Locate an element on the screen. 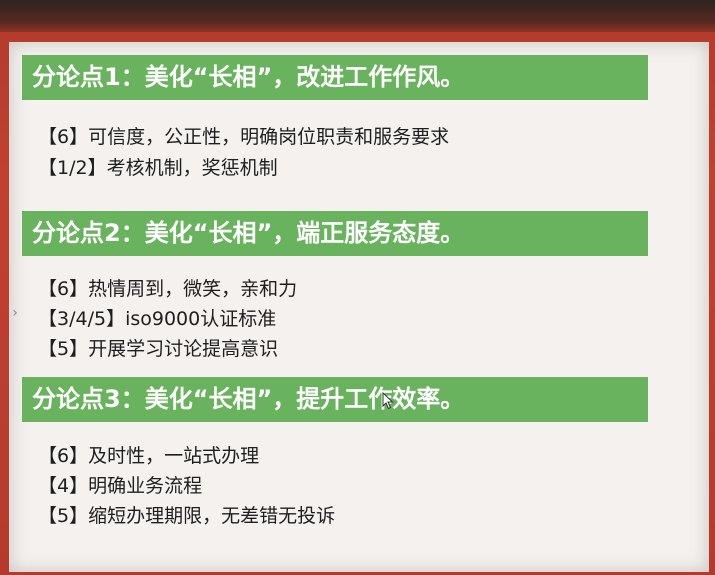 This screenshot has height=575, width=715. section-2-item-1: 【6】热情周到，微笑，亲和力 is located at coordinates (168, 289).